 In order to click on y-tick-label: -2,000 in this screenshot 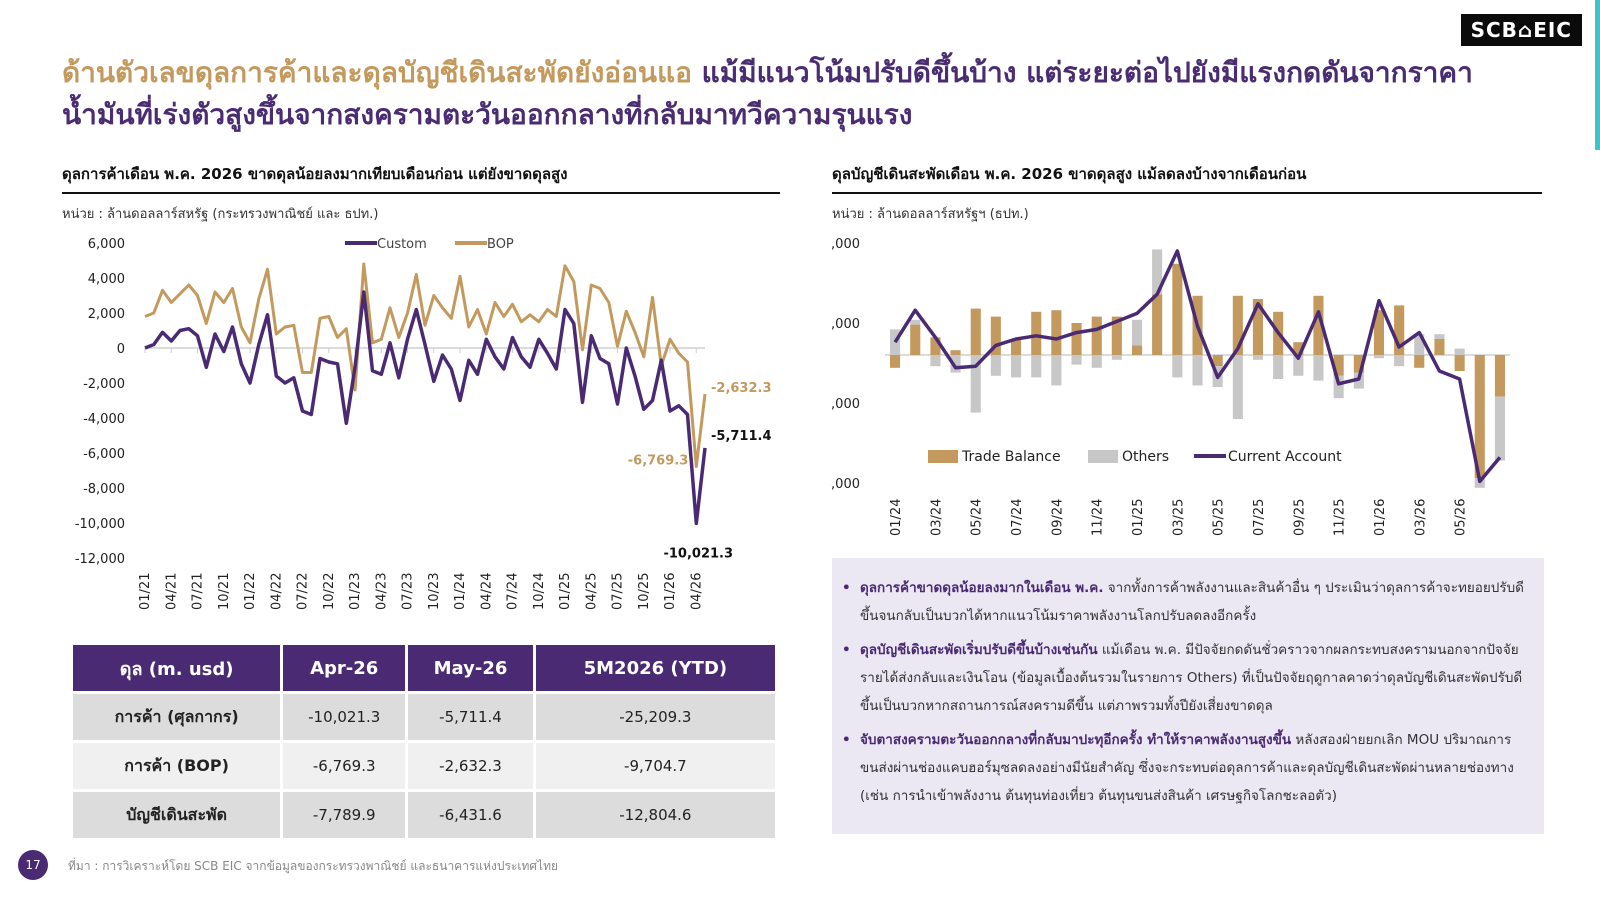, I will do `click(104, 384)`.